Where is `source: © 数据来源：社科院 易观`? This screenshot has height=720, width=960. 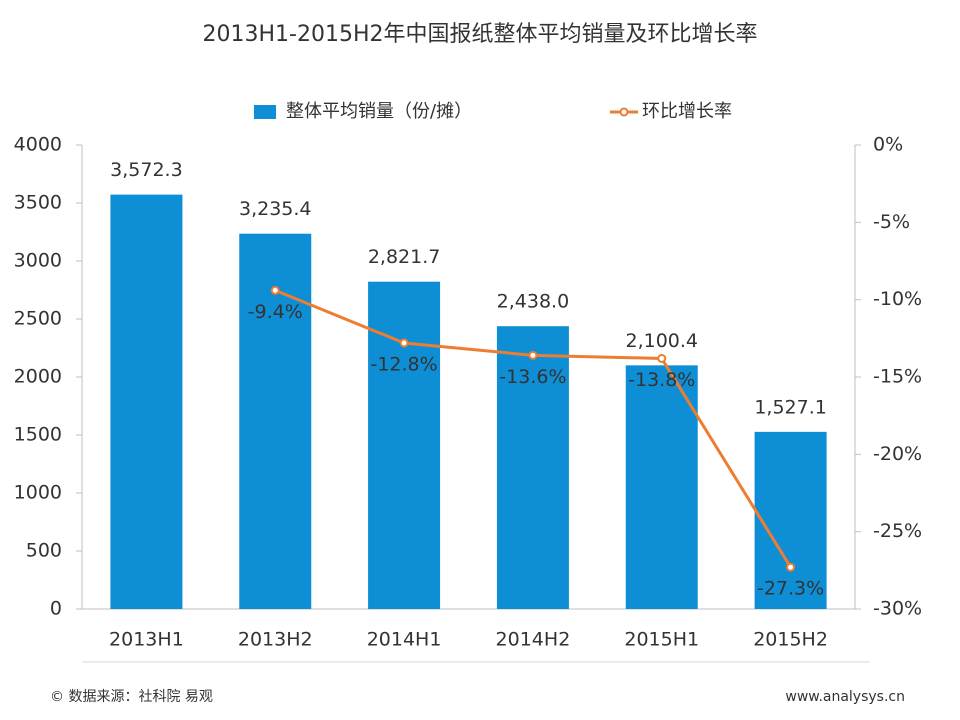 source: © 数据来源：社科院 易观 is located at coordinates (131, 697).